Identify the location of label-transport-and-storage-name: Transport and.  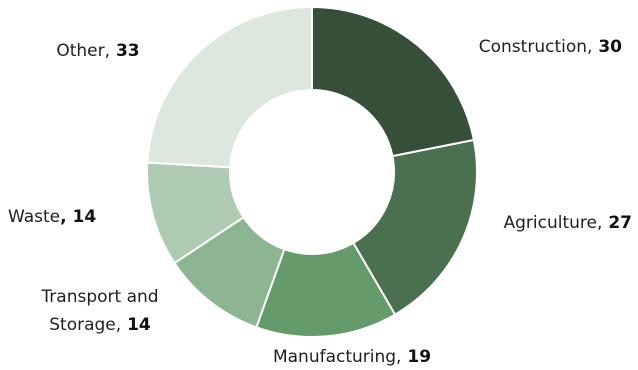
(99, 297).